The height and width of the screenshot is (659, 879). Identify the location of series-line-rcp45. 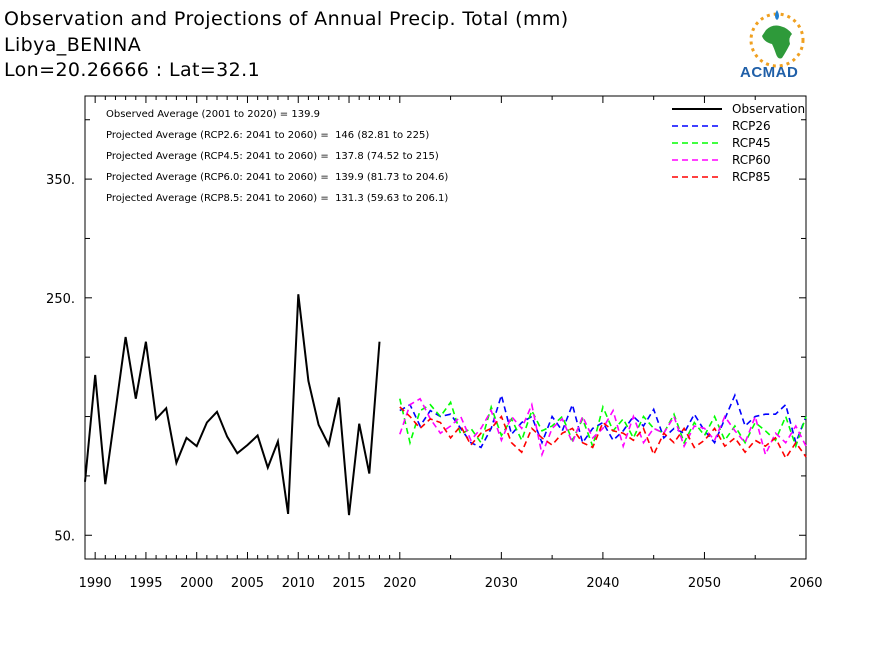
(603, 423).